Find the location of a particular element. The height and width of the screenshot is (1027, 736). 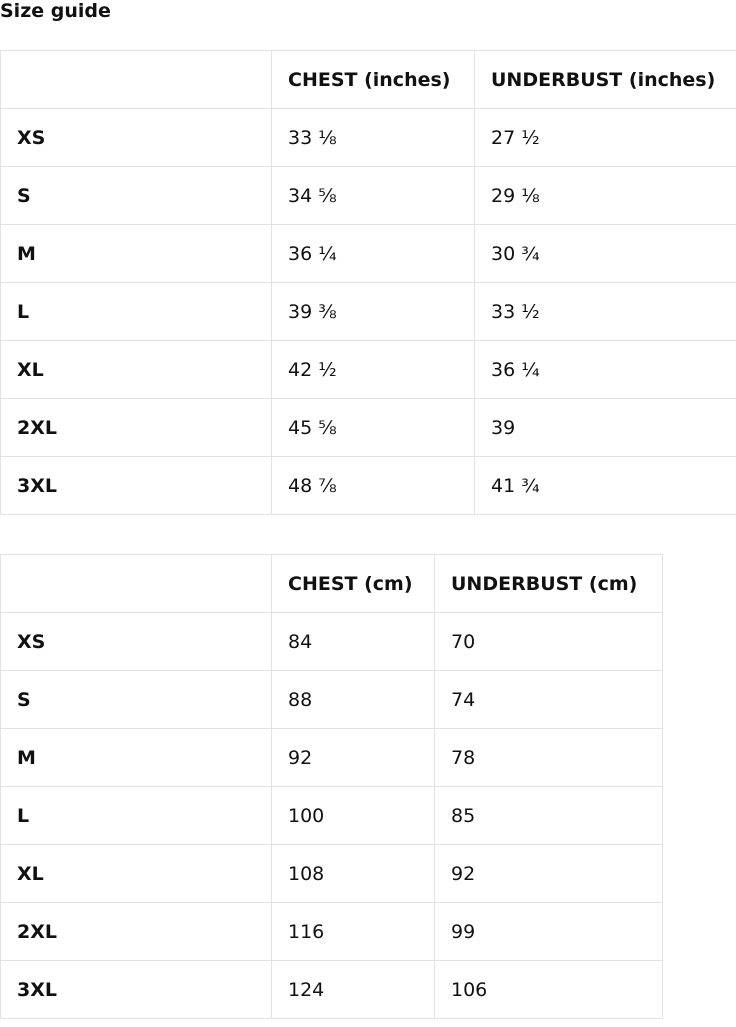

table-row: S 88 74 is located at coordinates (331, 699).